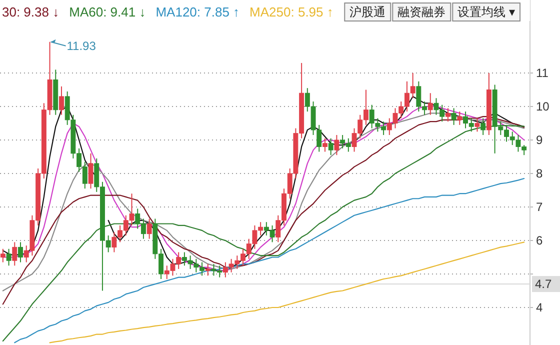  What do you see at coordinates (486, 12) in the screenshot?
I see `annotation: 设置均线 ▾` at bounding box center [486, 12].